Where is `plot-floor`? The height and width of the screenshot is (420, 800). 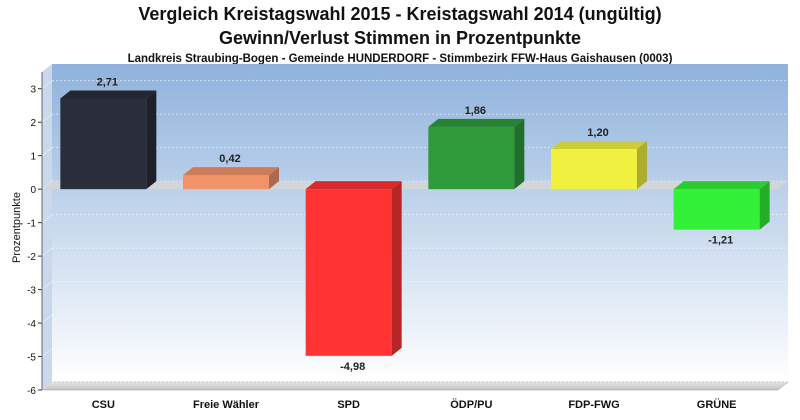
plot-floor is located at coordinates (415, 386).